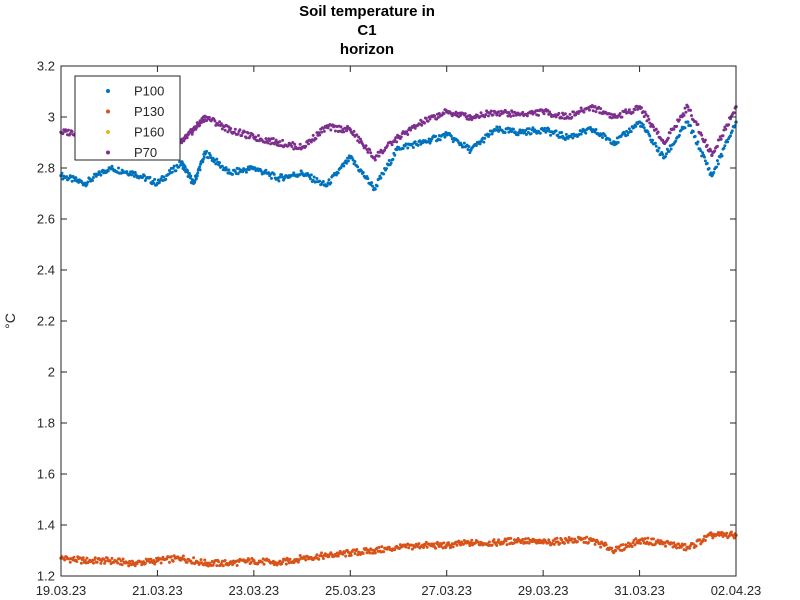  Describe the element at coordinates (367, 30) in the screenshot. I see `chart-title: Soil temperature in C1 horizon` at that location.